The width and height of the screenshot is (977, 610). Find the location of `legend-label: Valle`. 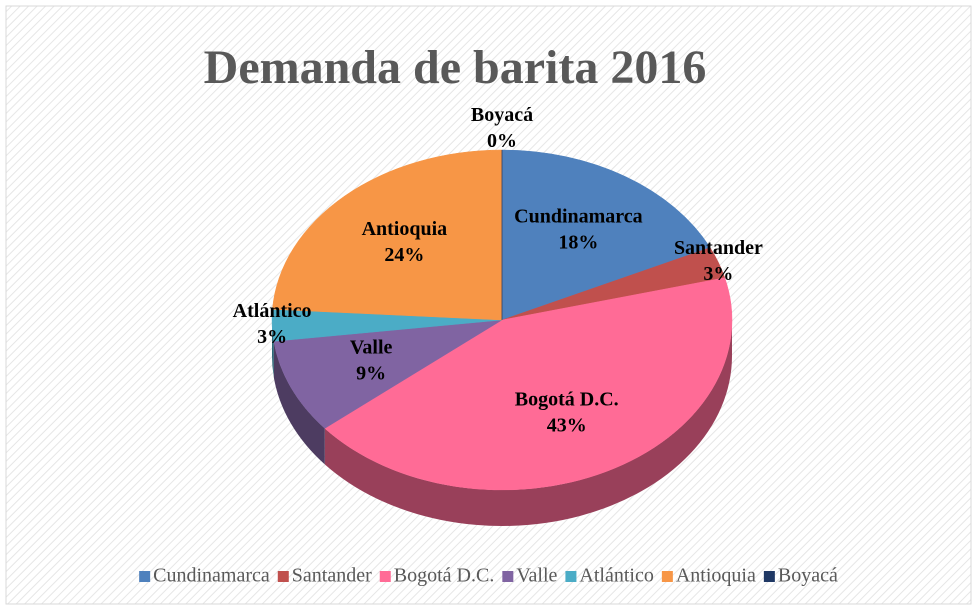

legend-label: Valle is located at coordinates (536, 576).